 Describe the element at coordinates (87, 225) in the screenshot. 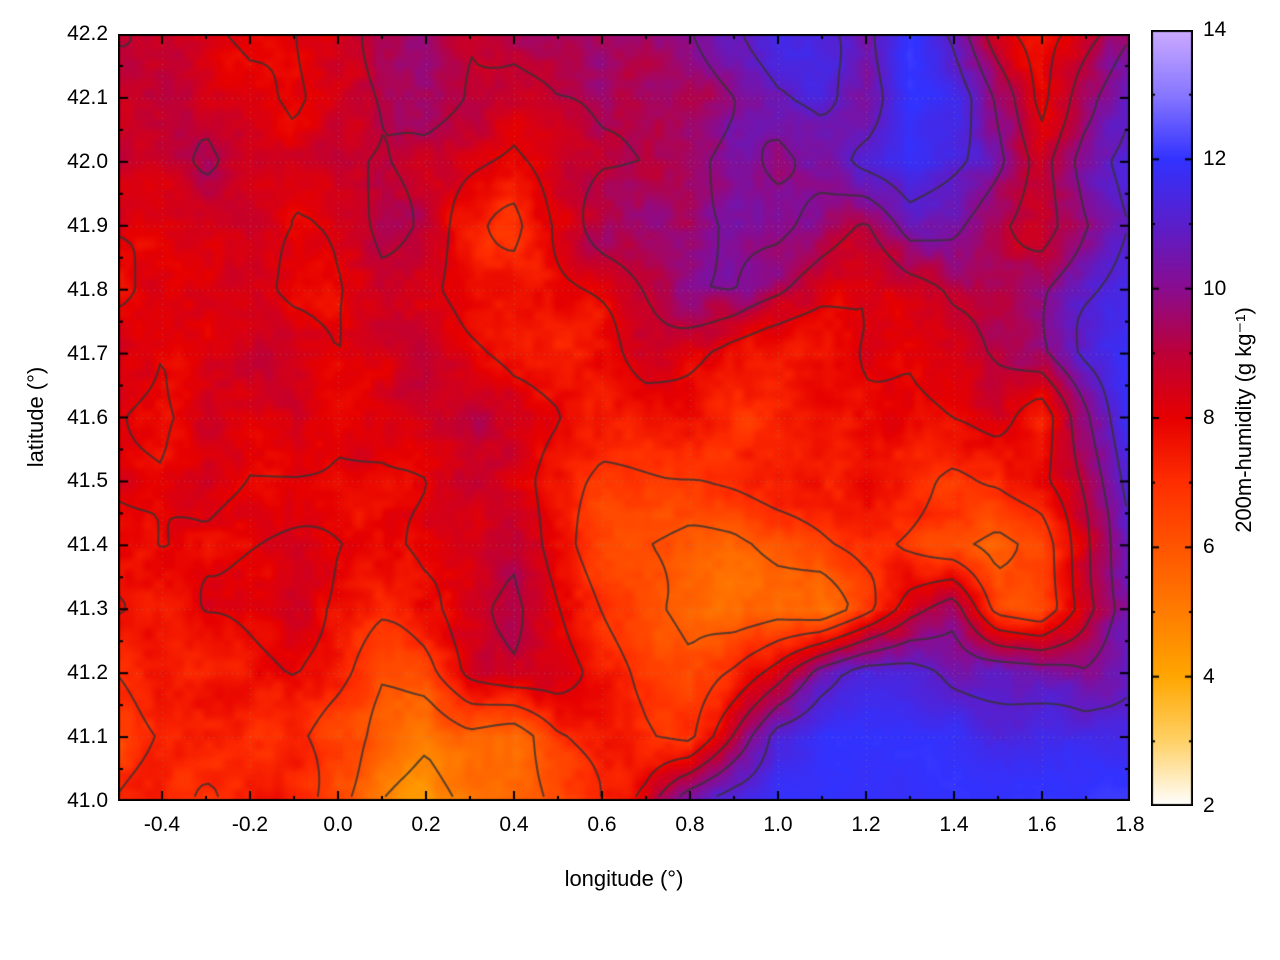

I see `y-tick-label: 41.9` at that location.